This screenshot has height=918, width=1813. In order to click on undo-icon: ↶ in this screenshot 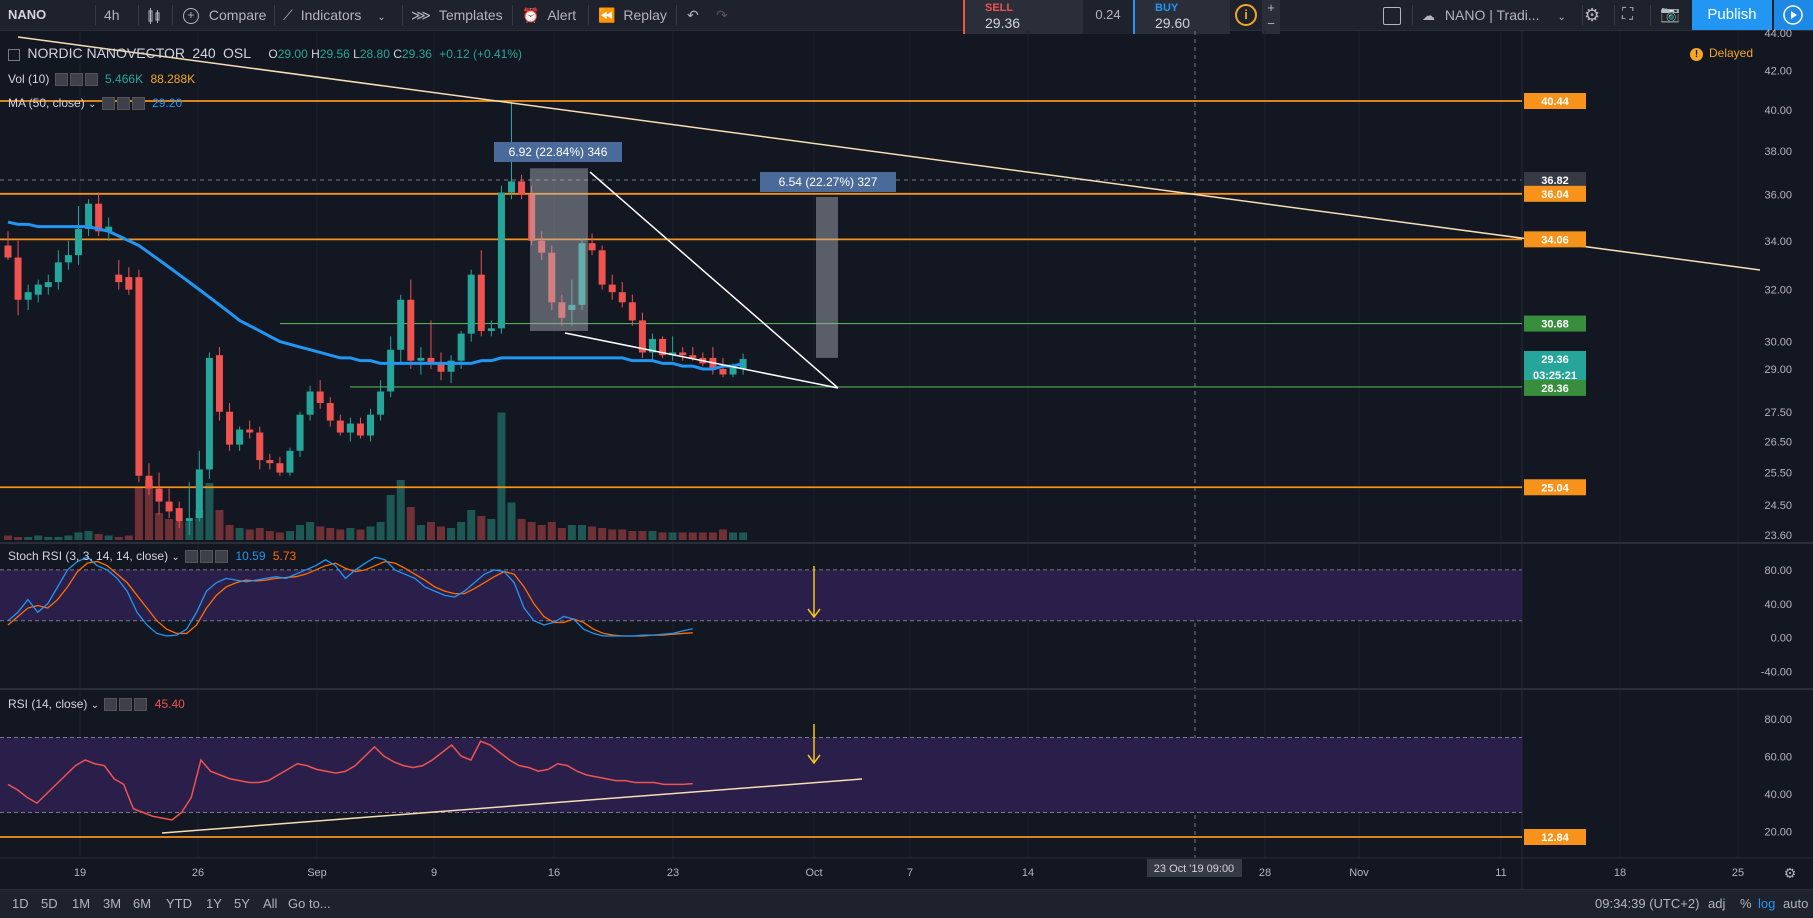, I will do `click(693, 15)`.